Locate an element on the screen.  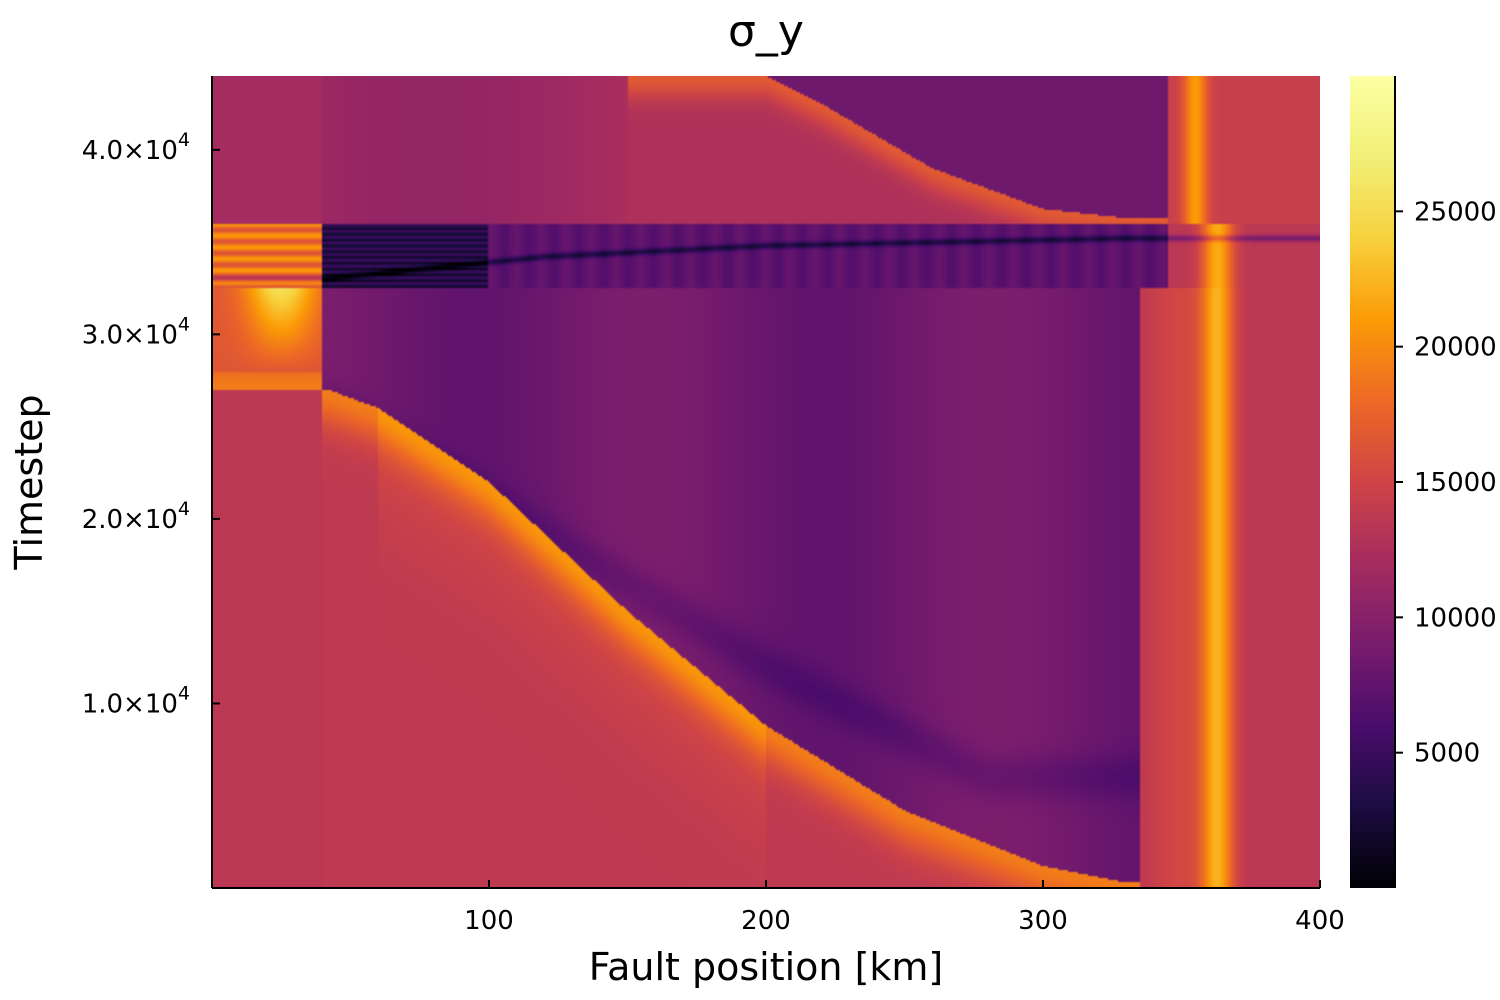
chart-title: σ_y is located at coordinates (766, 31).